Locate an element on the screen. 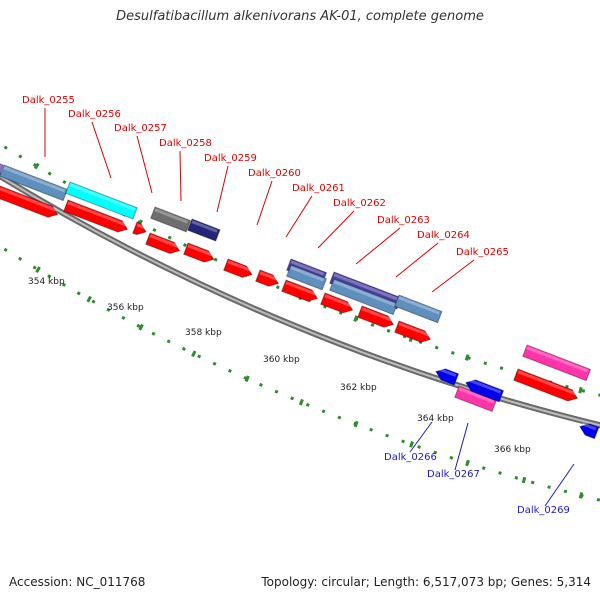  gene-label: Dalk_0269 is located at coordinates (543, 510).